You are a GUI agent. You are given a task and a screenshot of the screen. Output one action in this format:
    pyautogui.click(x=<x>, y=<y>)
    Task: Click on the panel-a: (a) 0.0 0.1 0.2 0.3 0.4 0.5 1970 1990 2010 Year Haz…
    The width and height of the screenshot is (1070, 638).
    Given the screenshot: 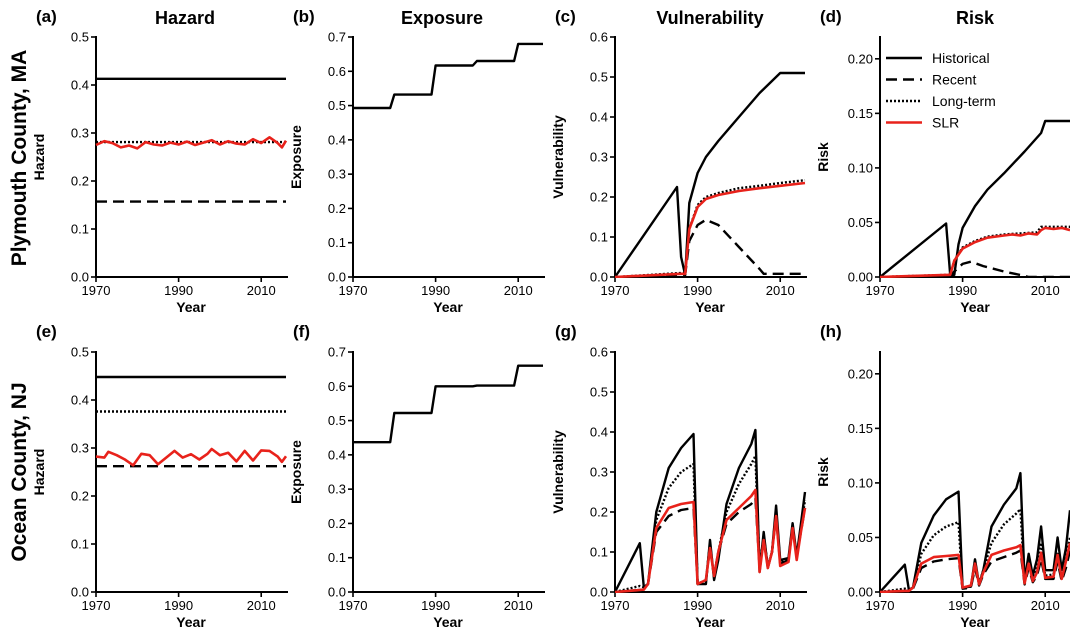 What is the action you would take?
    pyautogui.click(x=159, y=161)
    